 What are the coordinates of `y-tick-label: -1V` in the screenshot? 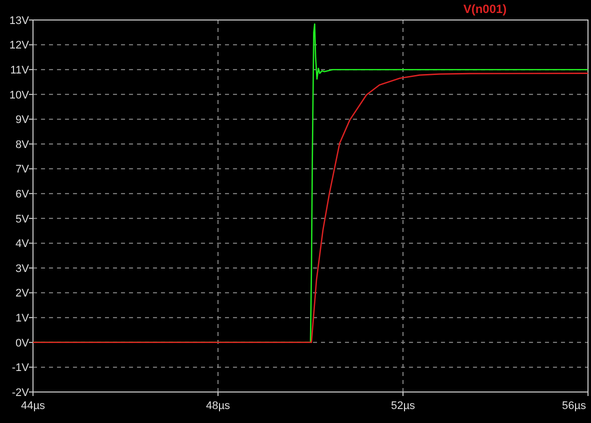 It's located at (21, 368).